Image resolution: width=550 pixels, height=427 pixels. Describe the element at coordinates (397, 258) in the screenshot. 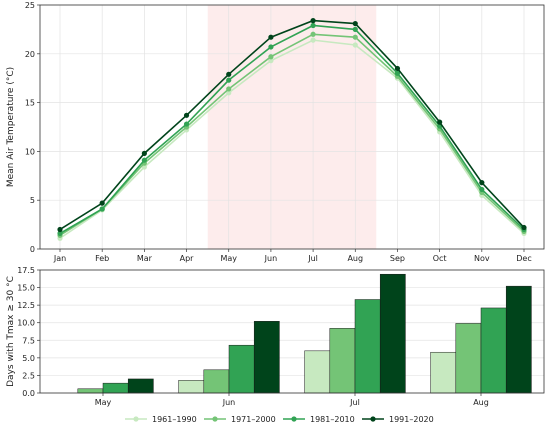

I see `month-tick-label: Sep` at that location.